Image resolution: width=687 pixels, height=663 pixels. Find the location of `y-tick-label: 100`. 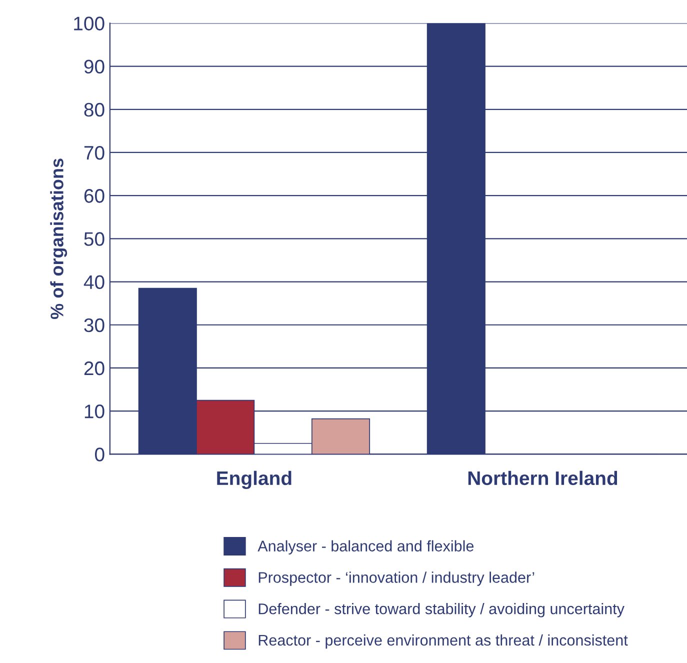

y-tick-label: 100 is located at coordinates (89, 23).